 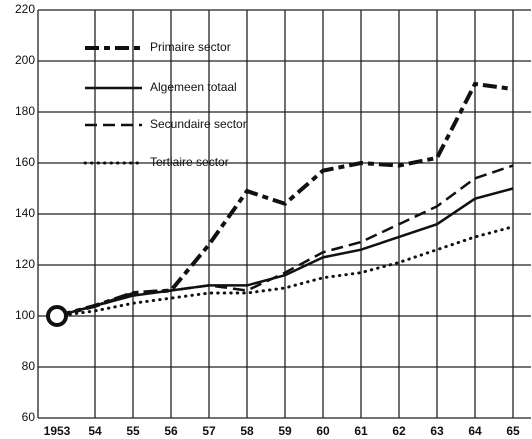 I want to click on x-tick-label: 62, so click(x=399, y=431).